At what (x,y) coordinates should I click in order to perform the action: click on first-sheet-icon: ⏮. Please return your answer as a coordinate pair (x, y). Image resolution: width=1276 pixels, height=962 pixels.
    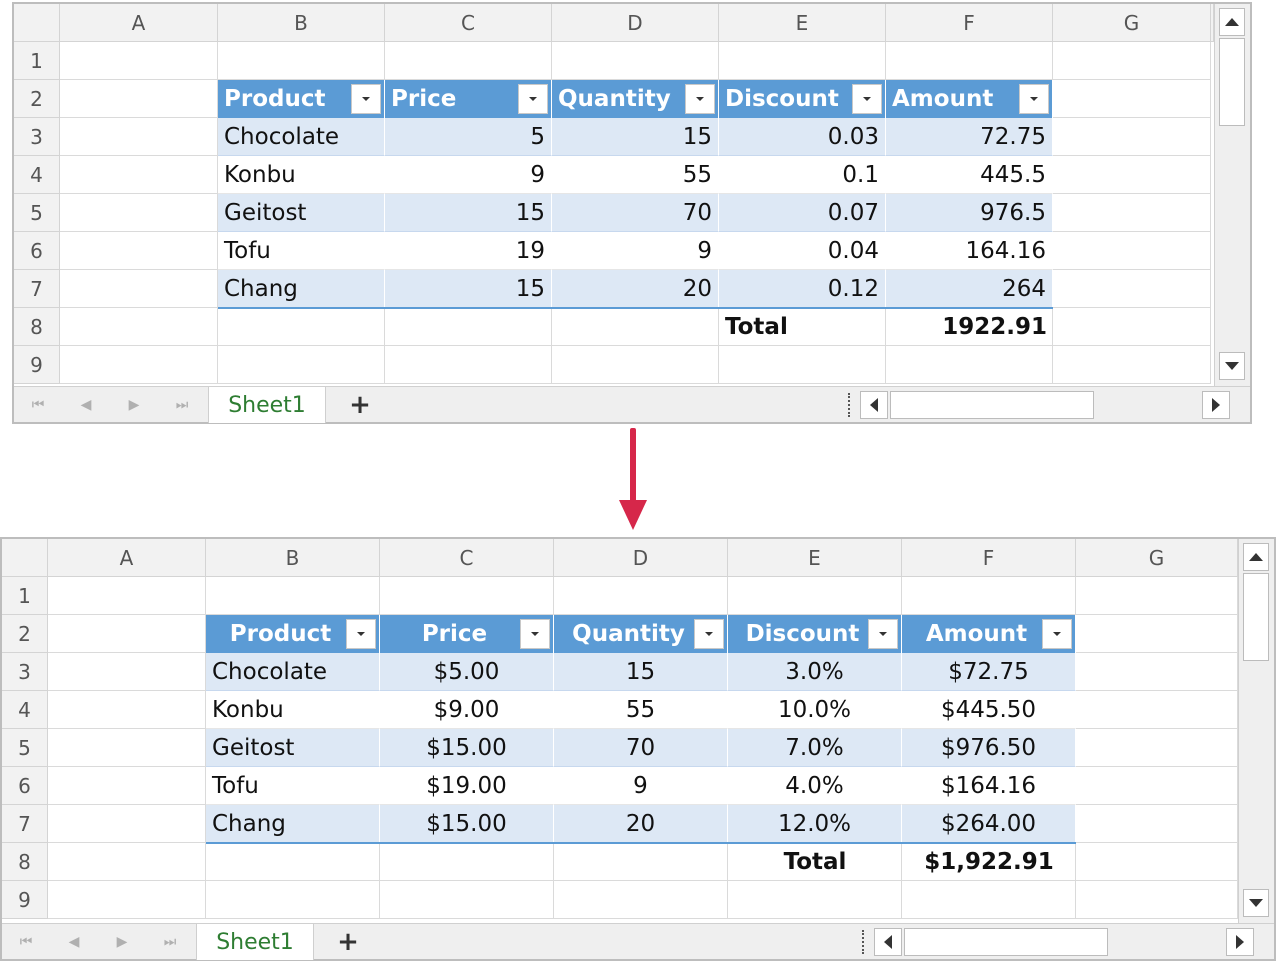
    Looking at the image, I should click on (26, 942).